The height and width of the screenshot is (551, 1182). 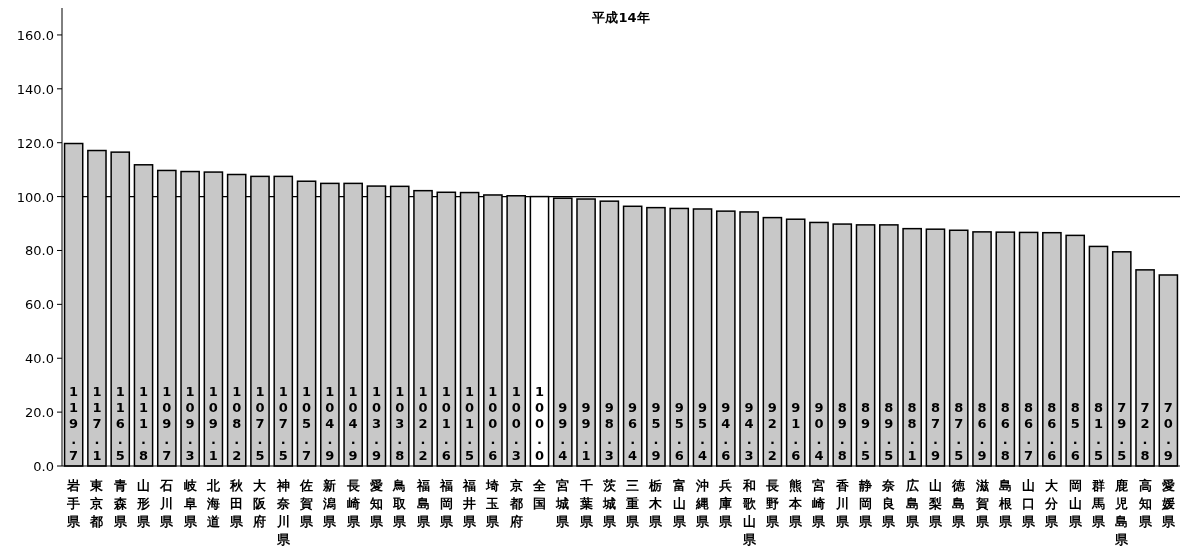 I want to click on data-label: 70.9, so click(x=1168, y=431).